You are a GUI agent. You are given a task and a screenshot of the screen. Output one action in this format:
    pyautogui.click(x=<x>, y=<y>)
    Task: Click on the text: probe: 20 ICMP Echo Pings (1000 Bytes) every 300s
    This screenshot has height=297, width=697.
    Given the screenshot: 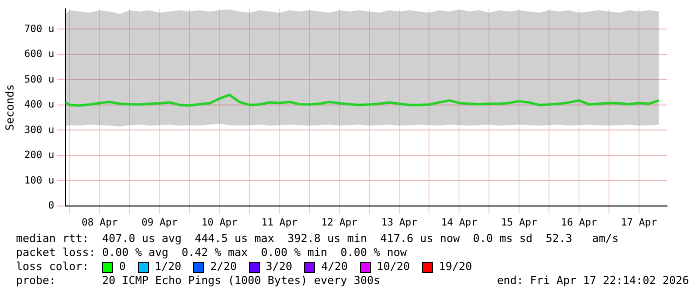 What is the action you would take?
    pyautogui.click(x=198, y=281)
    